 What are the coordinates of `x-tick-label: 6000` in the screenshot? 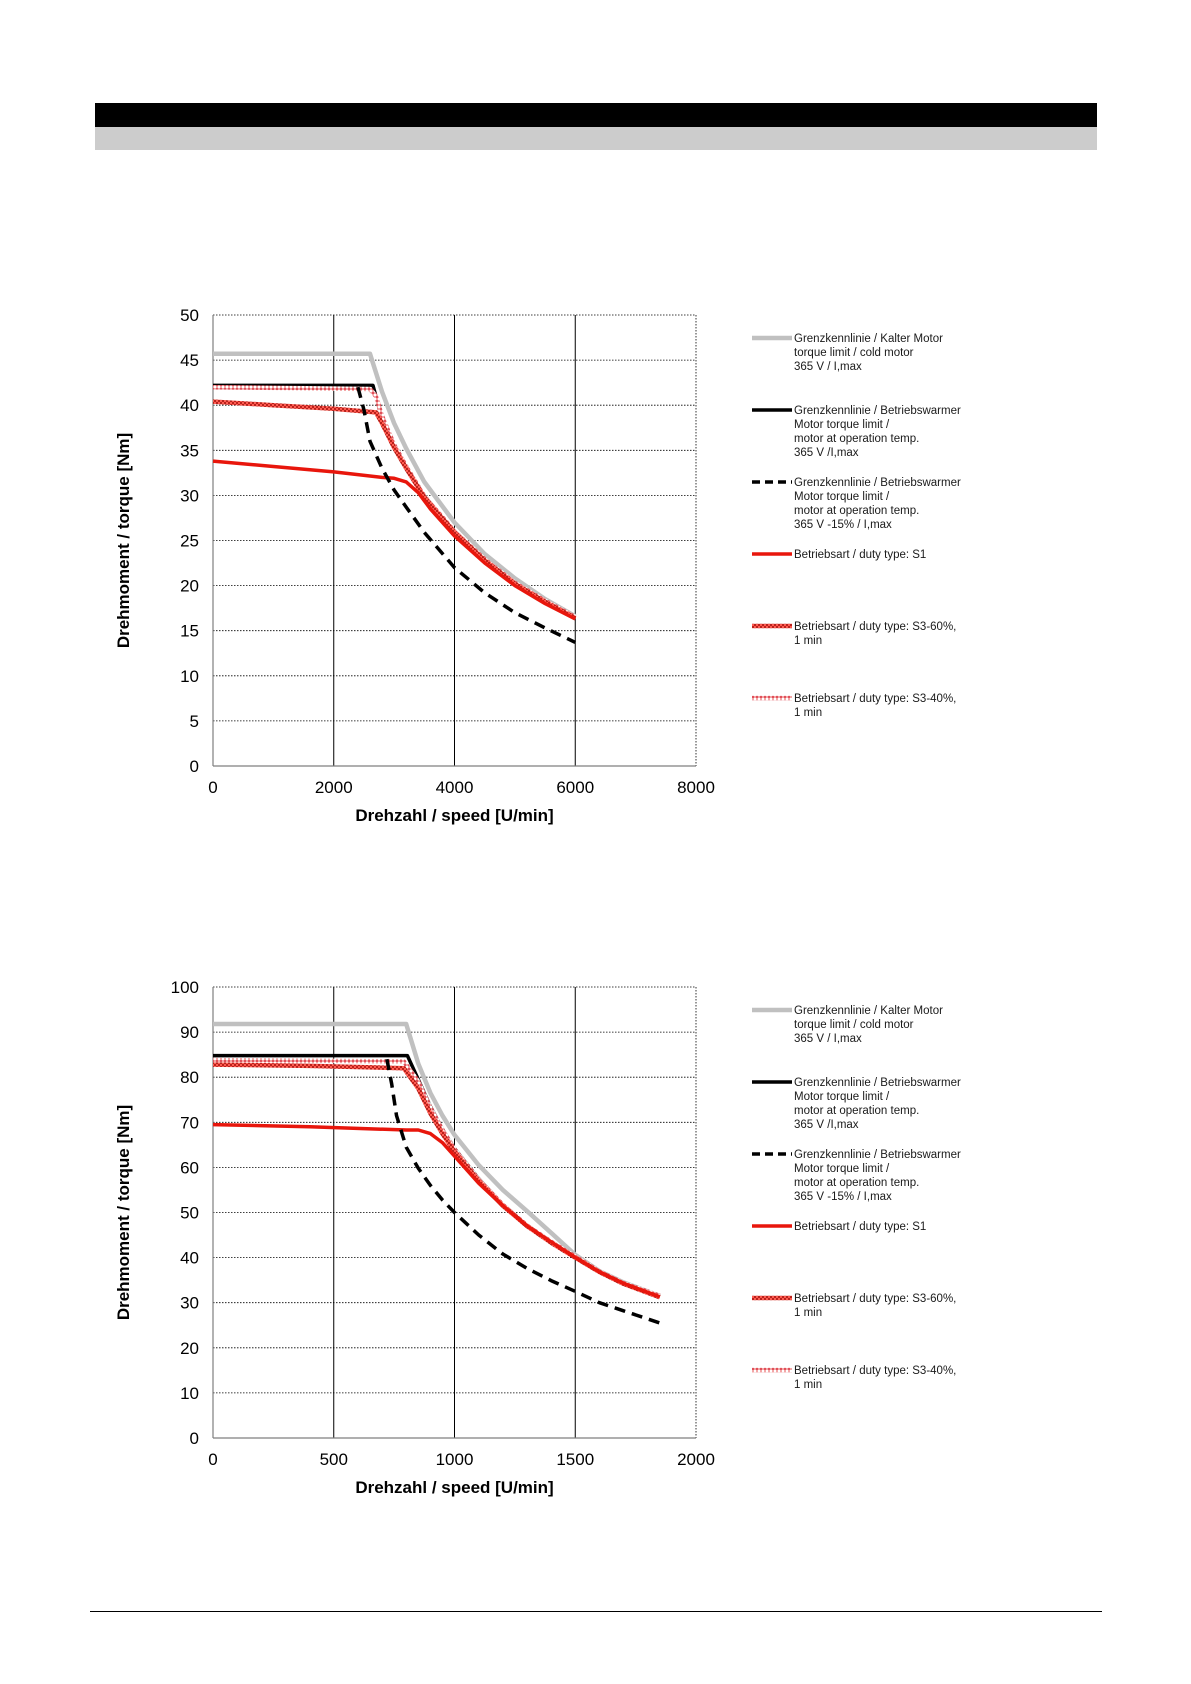 It's located at (575, 787).